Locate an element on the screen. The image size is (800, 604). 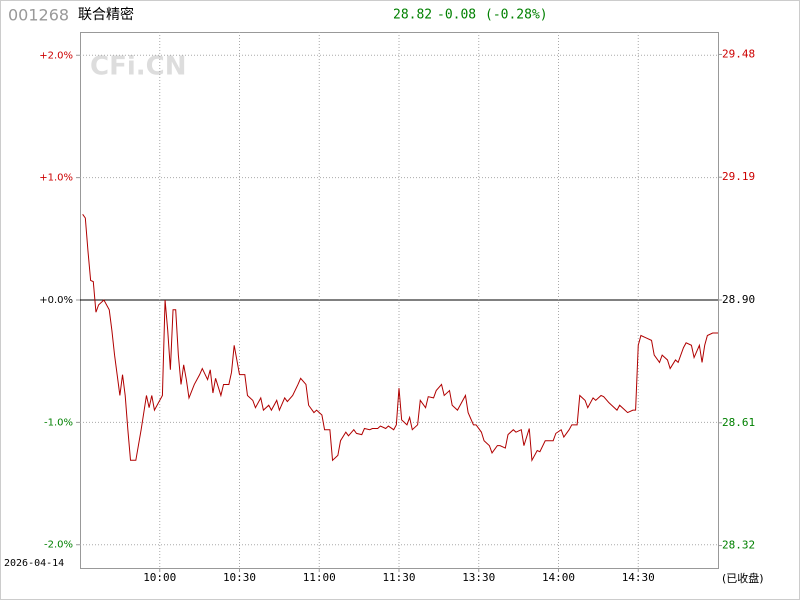
date: 2026-04-14 is located at coordinates (34, 563).